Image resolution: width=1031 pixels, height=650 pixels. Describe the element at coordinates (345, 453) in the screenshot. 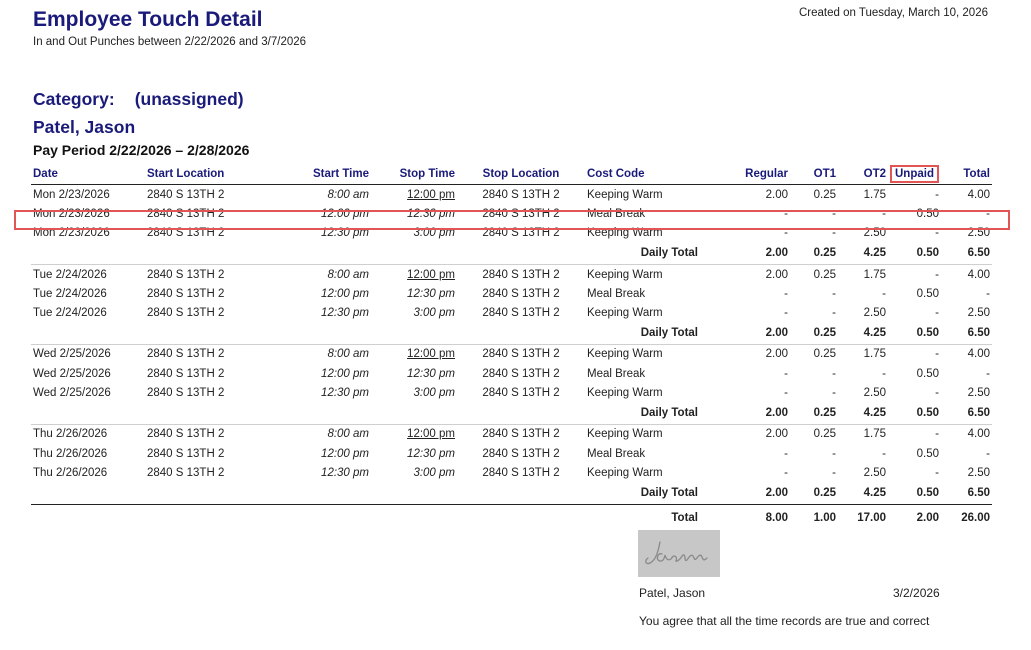

I see `cell-start-time: 12:00 pm` at that location.